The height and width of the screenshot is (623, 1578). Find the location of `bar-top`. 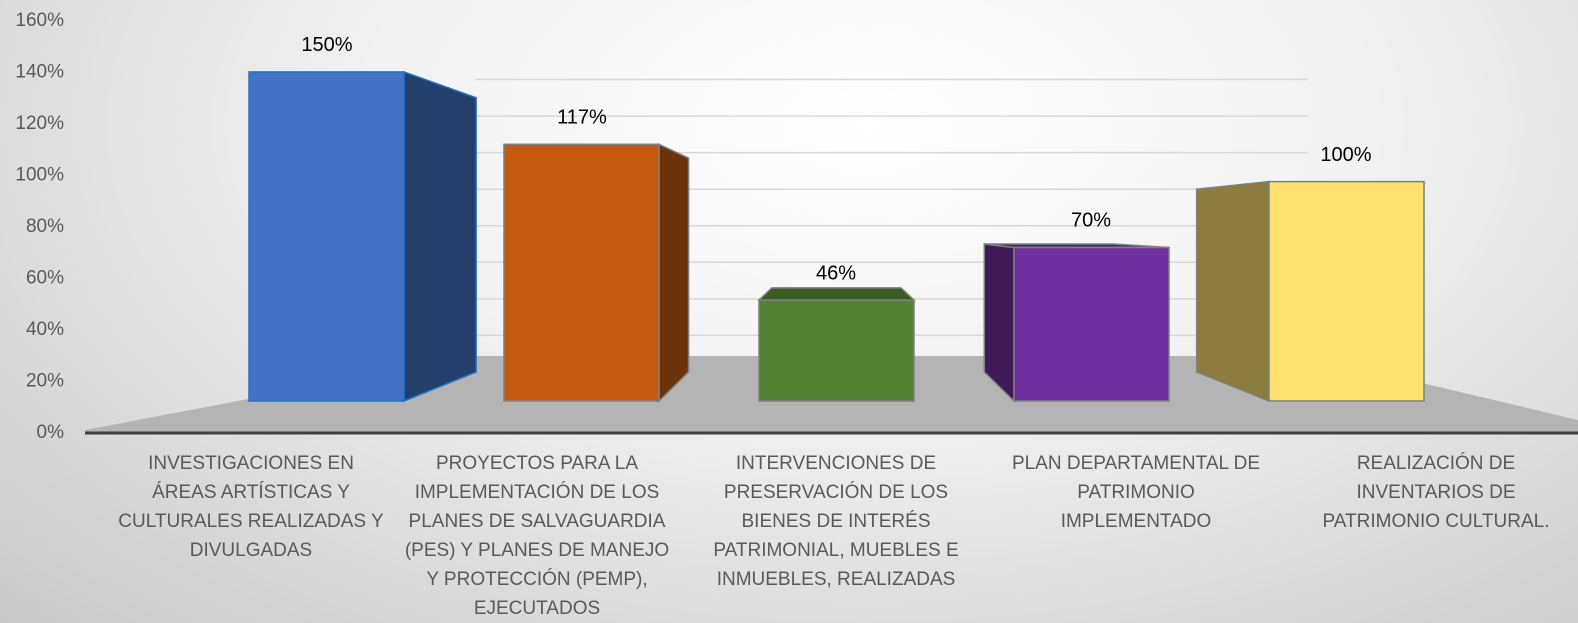

bar-top is located at coordinates (836, 294).